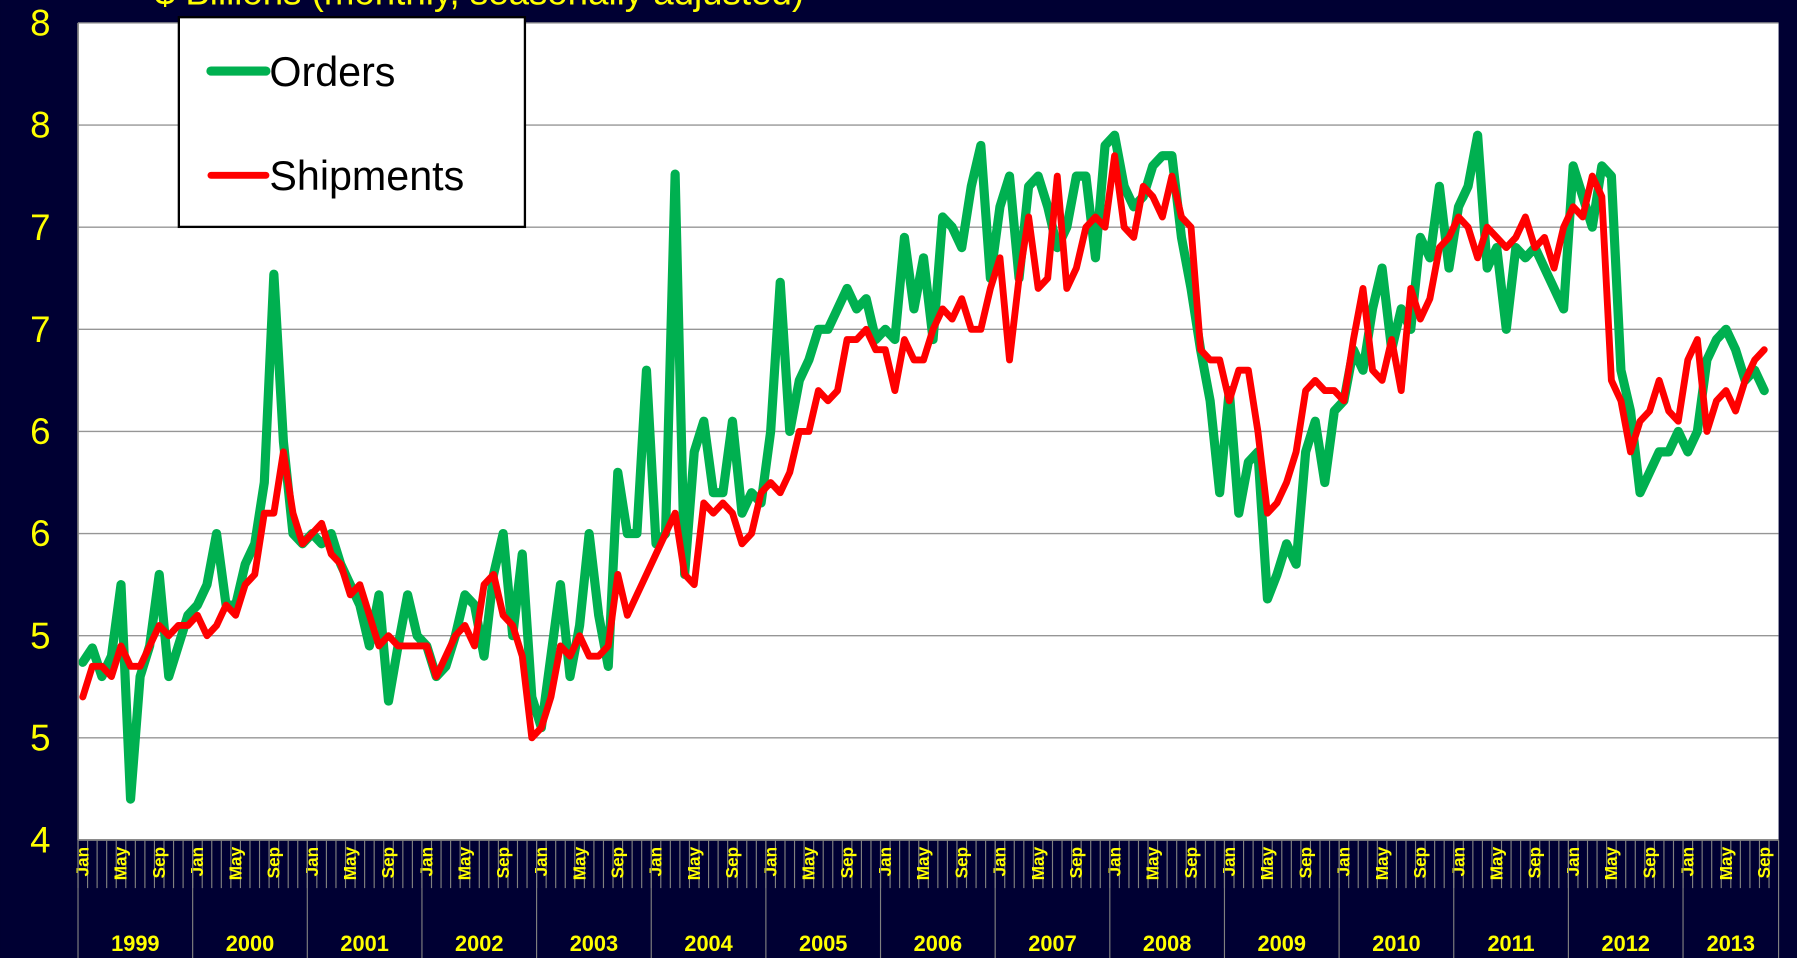 The width and height of the screenshot is (1797, 958). Describe the element at coordinates (1396, 943) in the screenshot. I see `year-label: 2010` at that location.